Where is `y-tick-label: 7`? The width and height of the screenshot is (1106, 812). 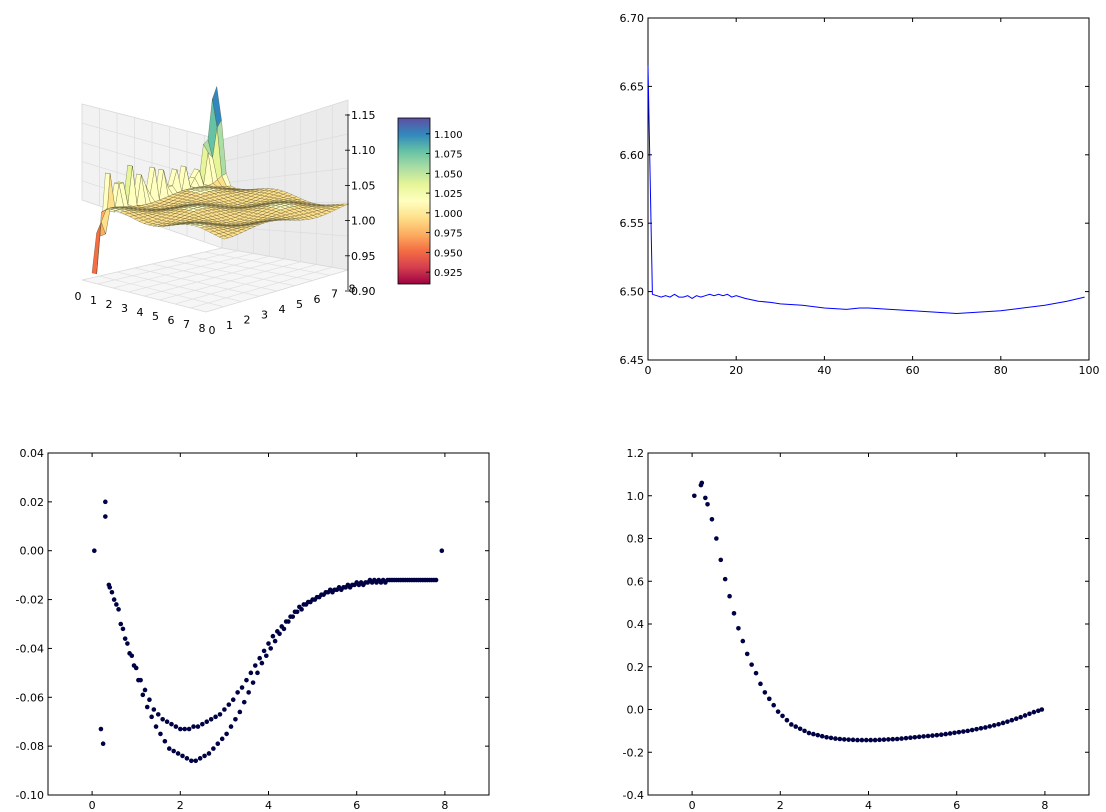 y-tick-label: 7 is located at coordinates (334, 294).